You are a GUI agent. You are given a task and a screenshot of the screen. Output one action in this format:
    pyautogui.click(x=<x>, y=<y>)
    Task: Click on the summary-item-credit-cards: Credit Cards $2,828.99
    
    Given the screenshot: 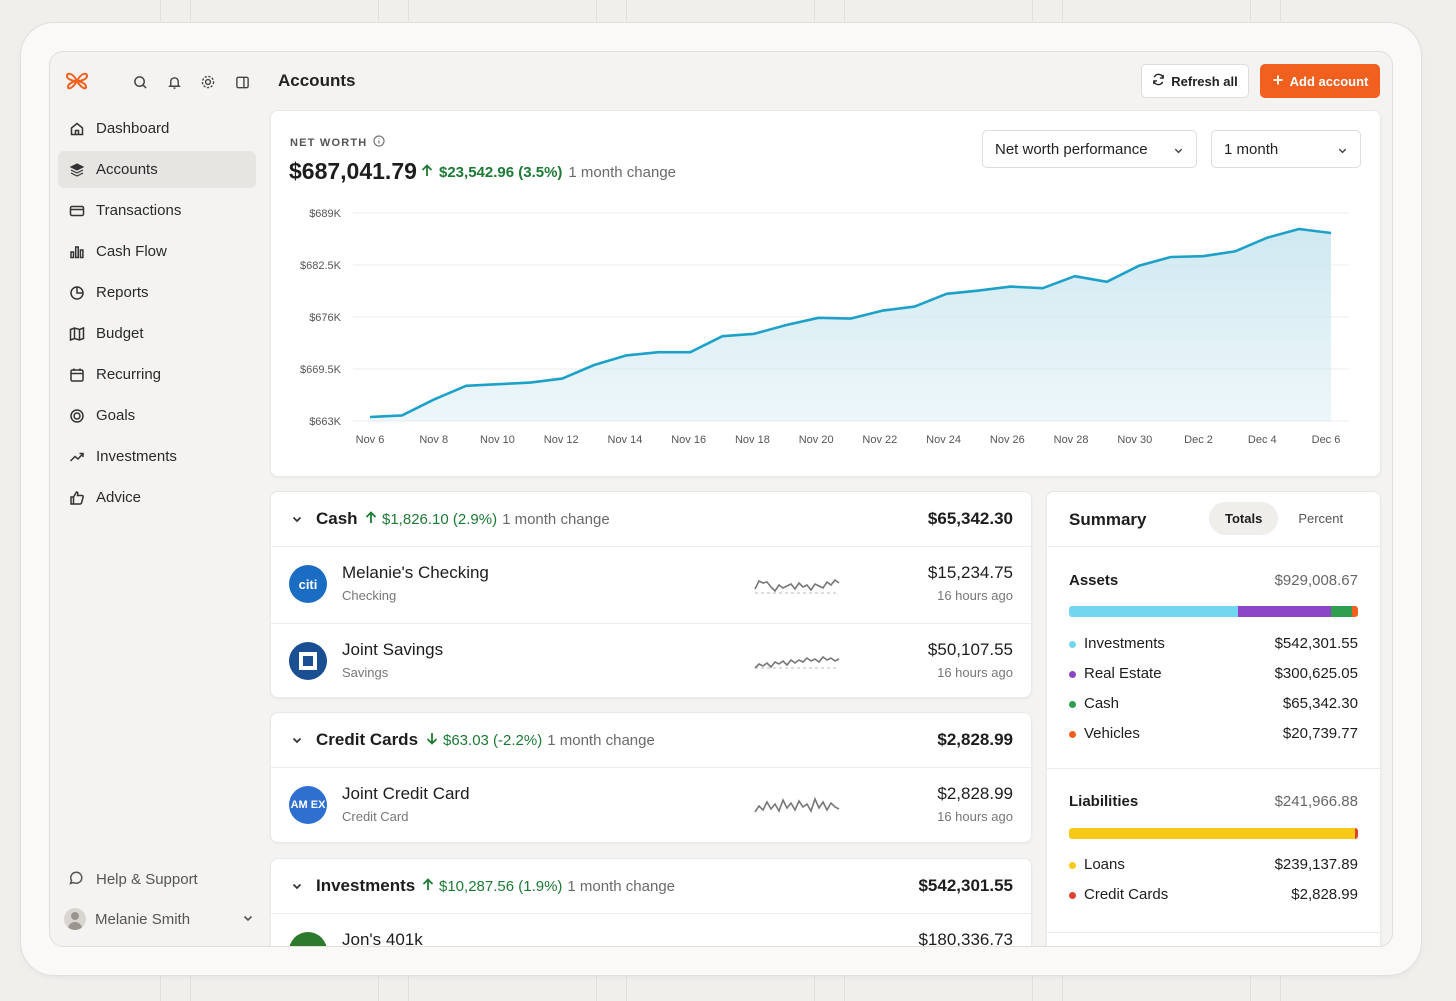 What is the action you would take?
    pyautogui.click(x=1213, y=896)
    